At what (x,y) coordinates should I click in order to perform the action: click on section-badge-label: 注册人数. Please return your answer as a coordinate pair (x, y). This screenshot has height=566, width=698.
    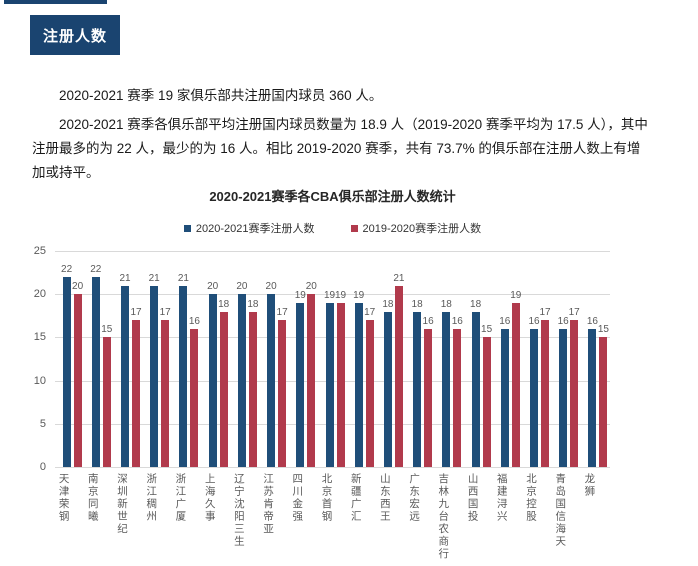
    Looking at the image, I should click on (74, 36).